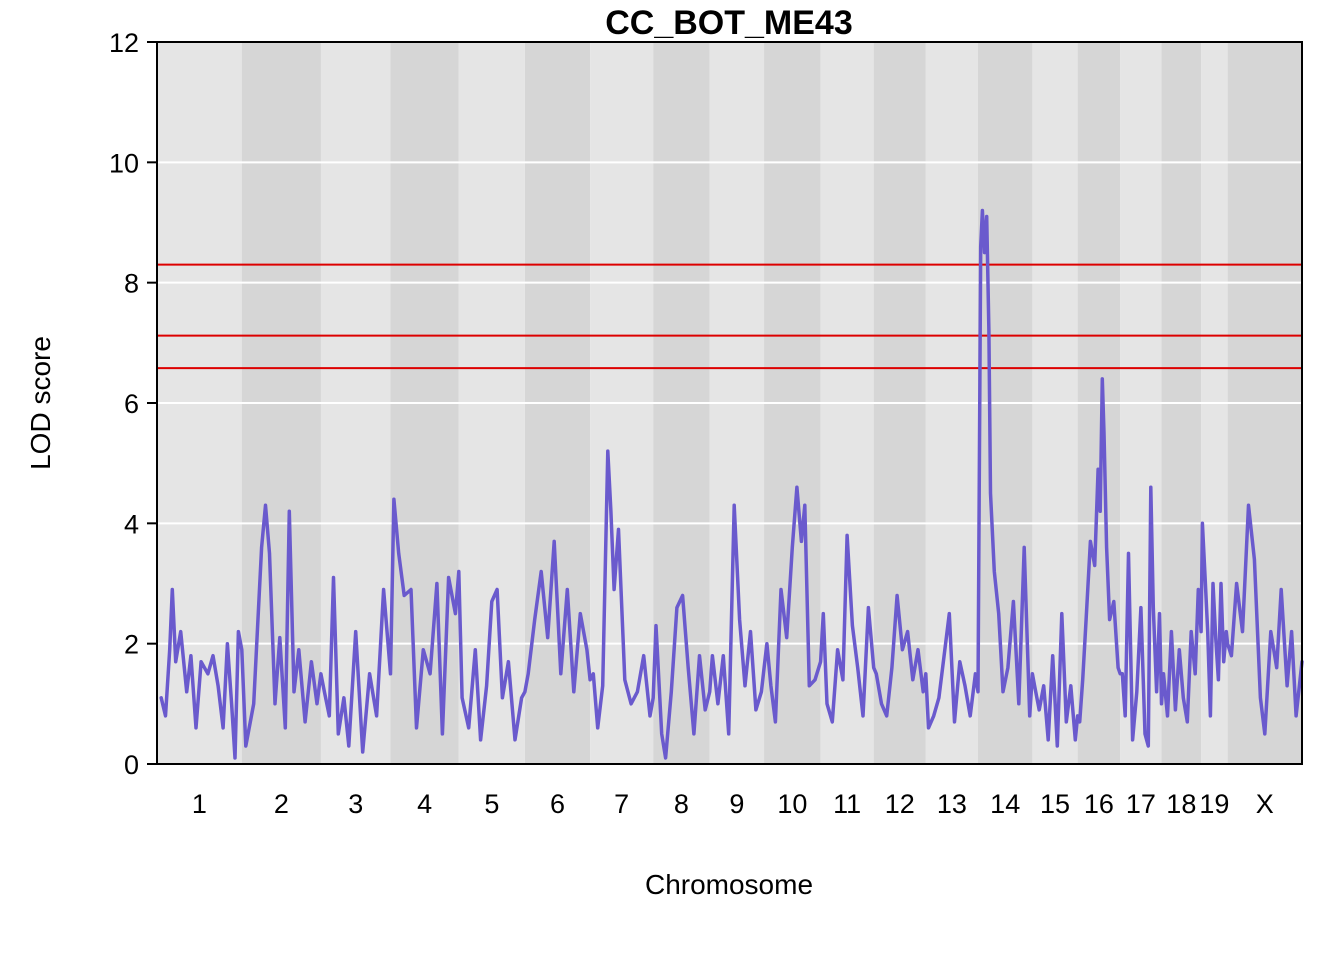  Describe the element at coordinates (729, 23) in the screenshot. I see `chart-title: CC_BOT_ME43` at that location.